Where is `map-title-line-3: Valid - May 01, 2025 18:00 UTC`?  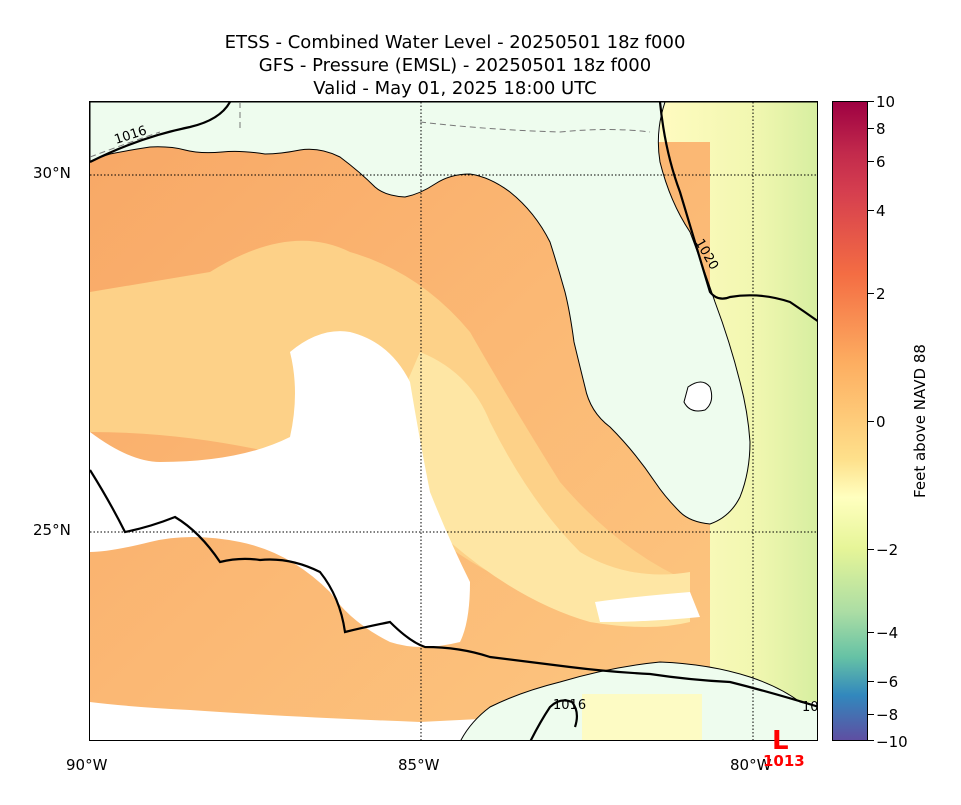
map-title-line-3: Valid - May 01, 2025 18:00 UTC is located at coordinates (455, 88).